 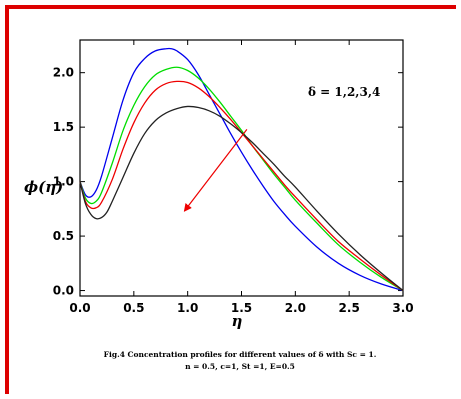 I want to click on x-tick-label: 2.5, so click(x=349, y=308).